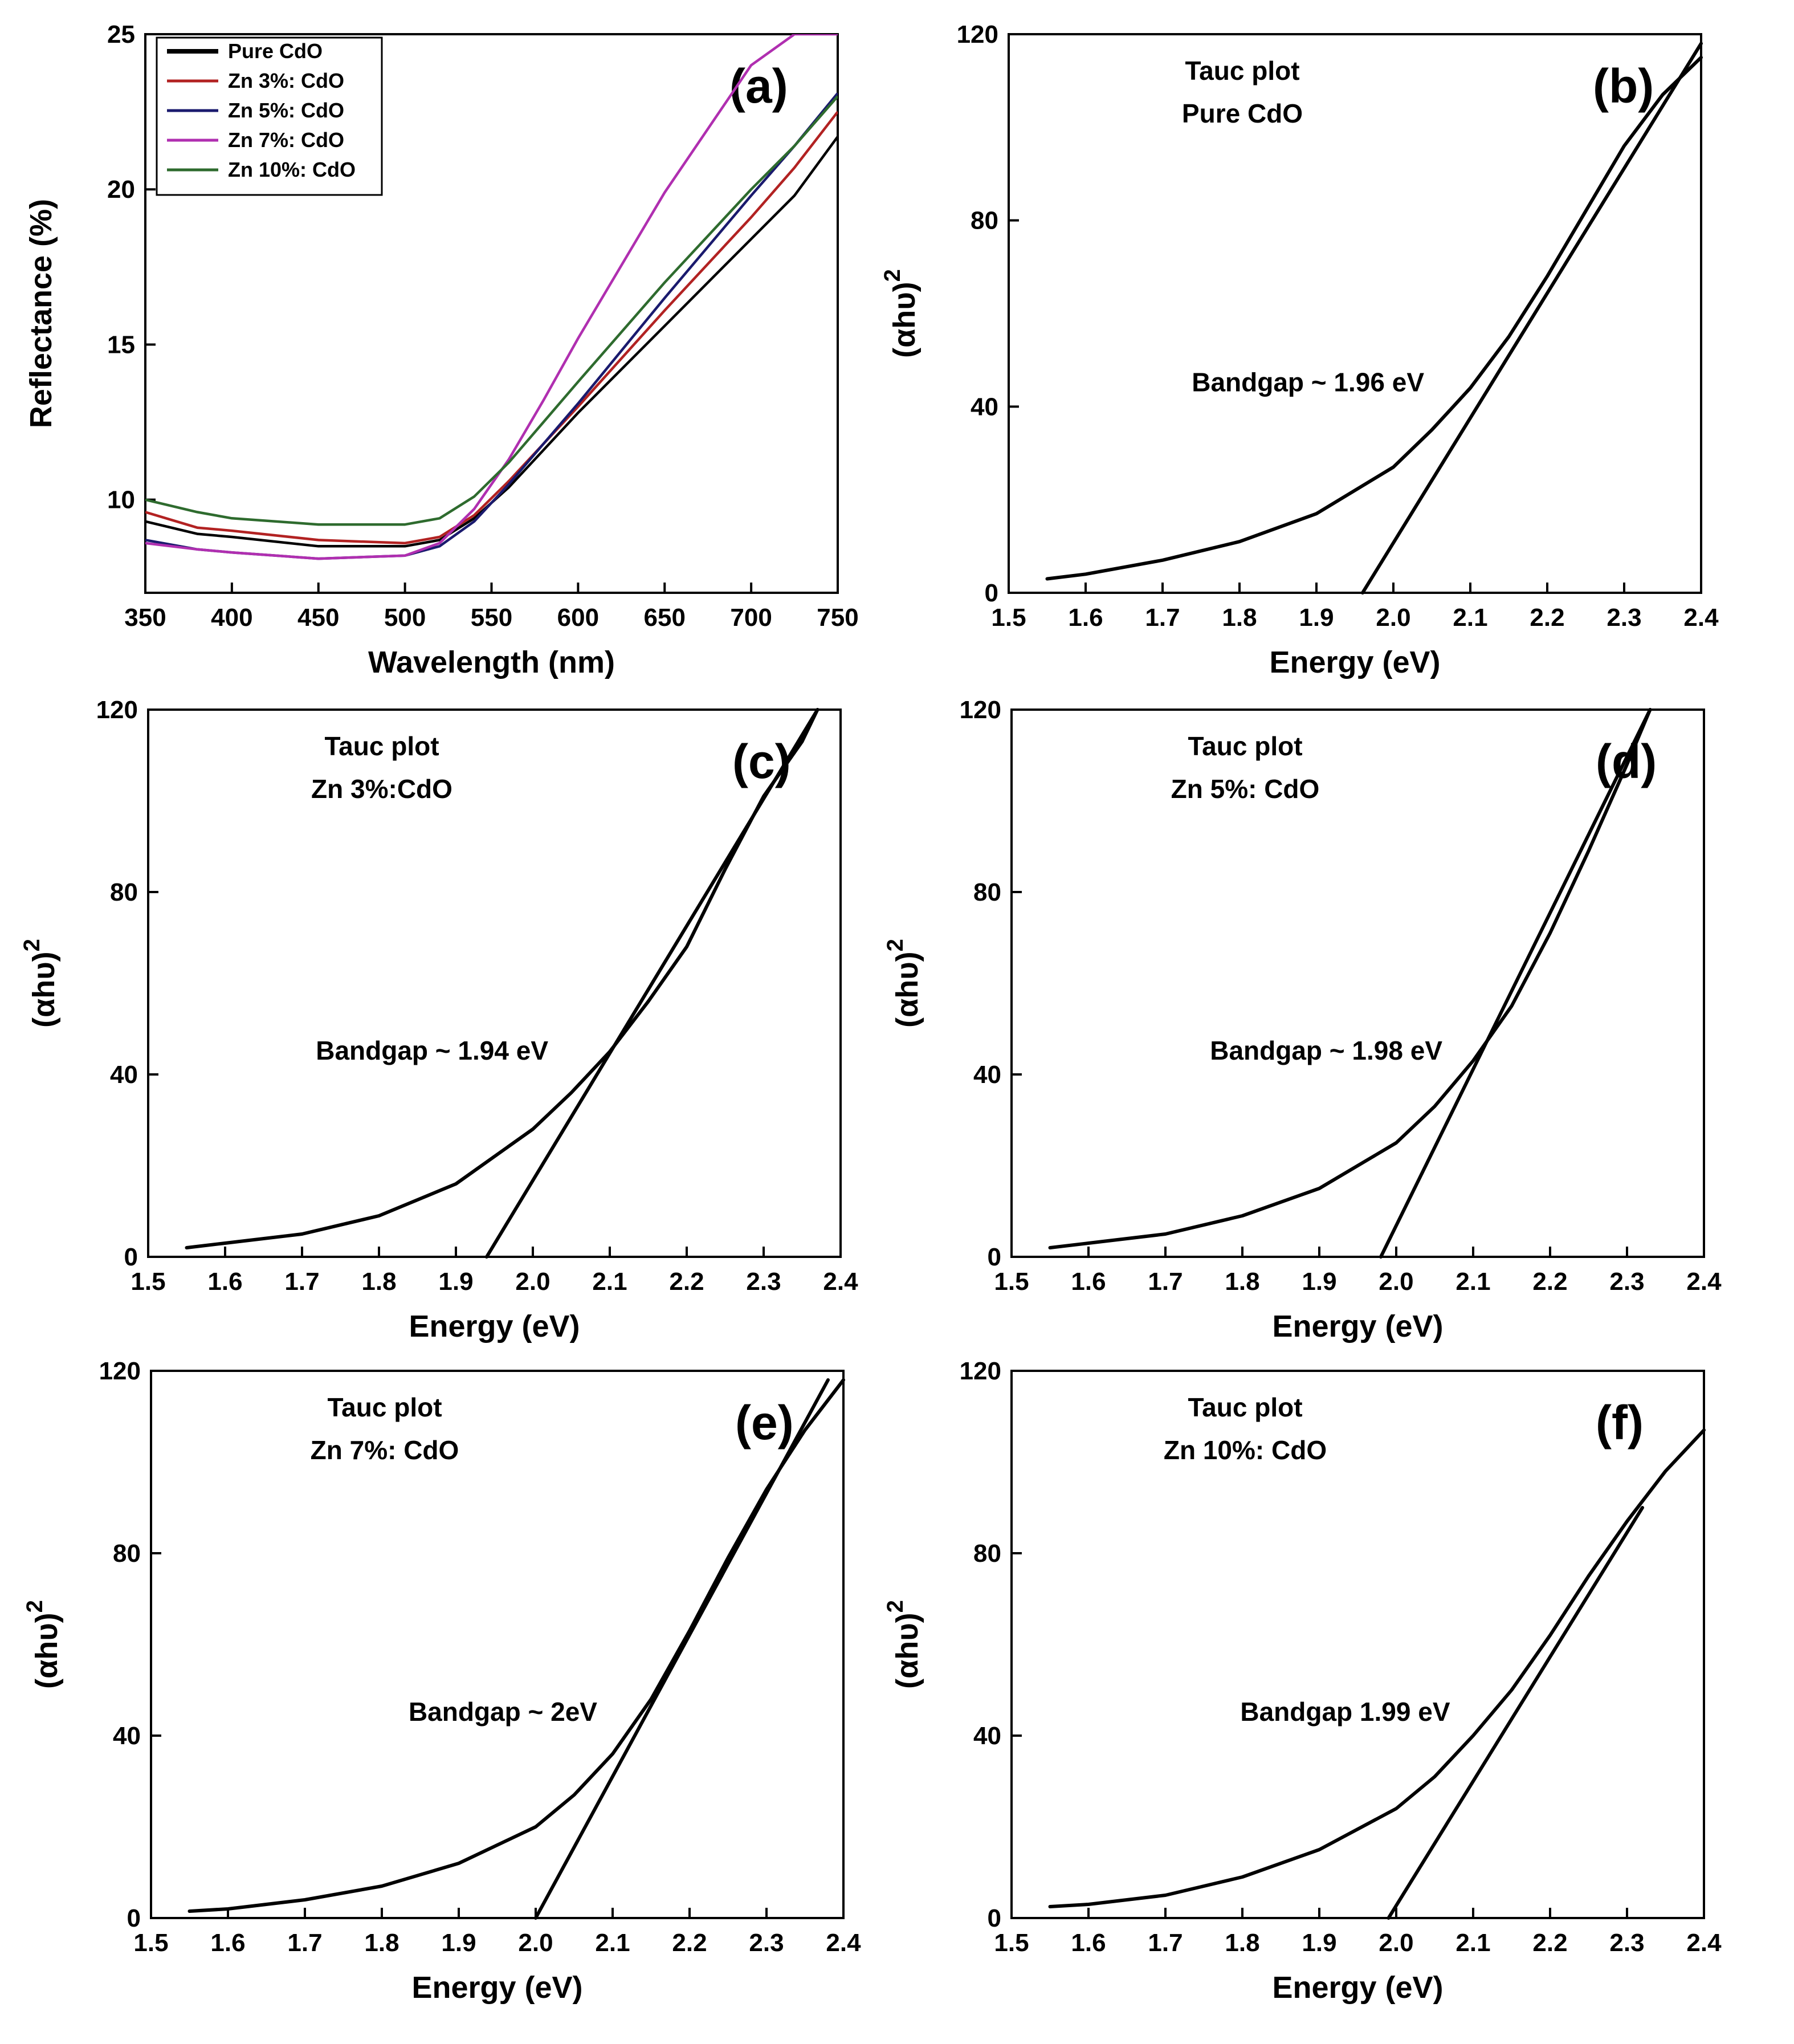  I want to click on x-tick-label: 550, so click(491, 618).